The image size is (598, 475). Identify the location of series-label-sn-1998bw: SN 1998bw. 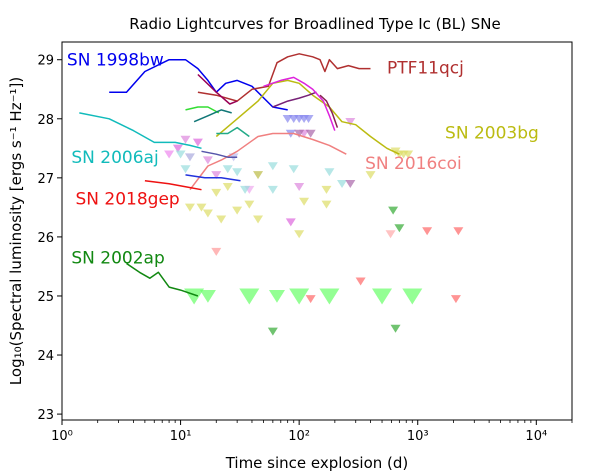
(115, 61).